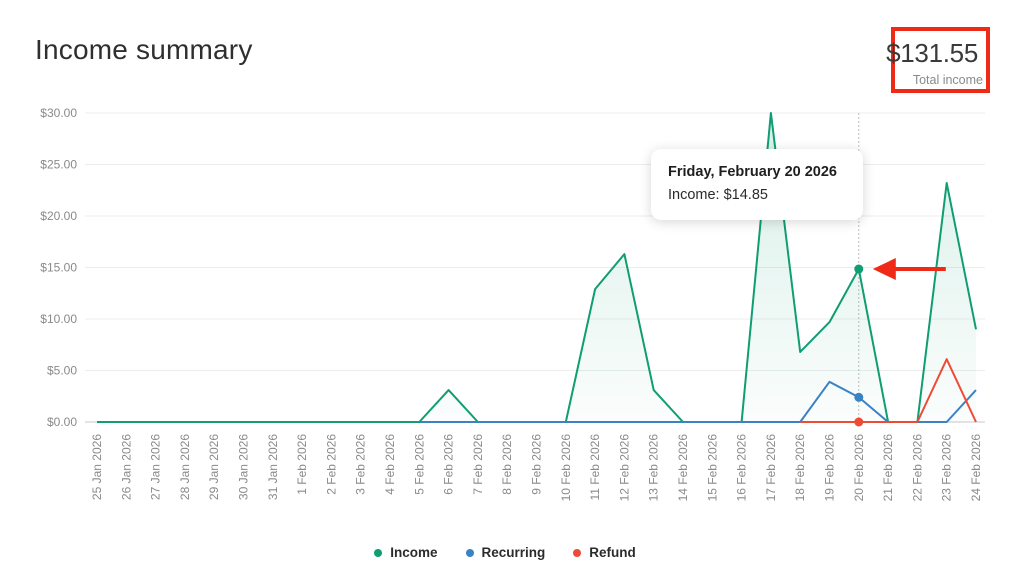  I want to click on income-hover-point, so click(859, 269).